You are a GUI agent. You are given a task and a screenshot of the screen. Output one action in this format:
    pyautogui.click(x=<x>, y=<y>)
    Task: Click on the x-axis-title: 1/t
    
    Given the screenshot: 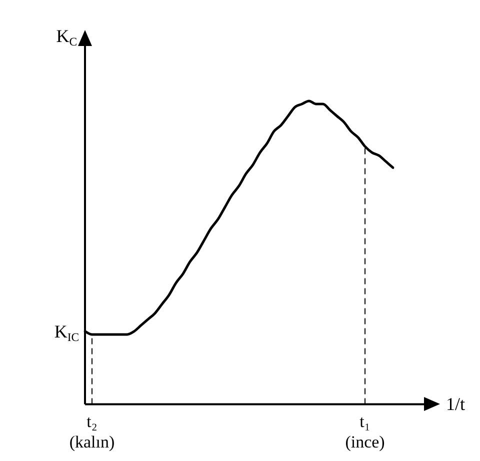 What is the action you would take?
    pyautogui.click(x=456, y=404)
    